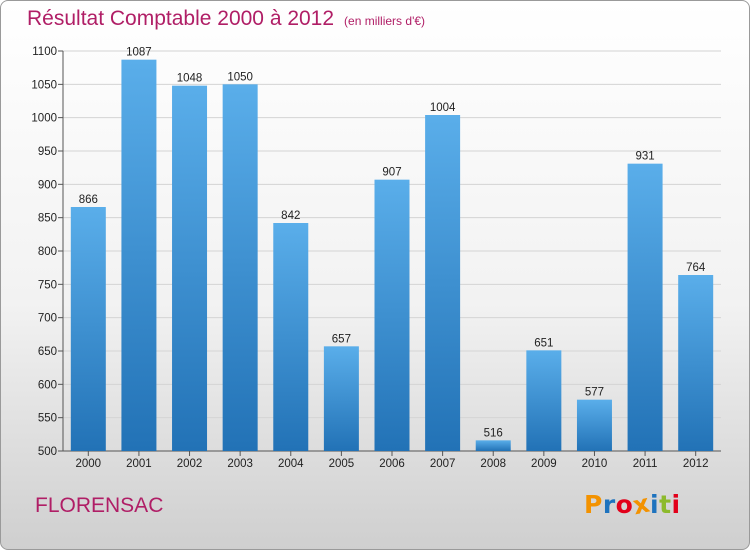 This screenshot has width=750, height=550. What do you see at coordinates (493, 433) in the screenshot?
I see `data-label: 516` at bounding box center [493, 433].